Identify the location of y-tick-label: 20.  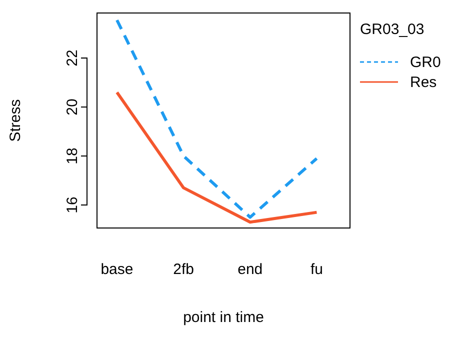
(72, 107).